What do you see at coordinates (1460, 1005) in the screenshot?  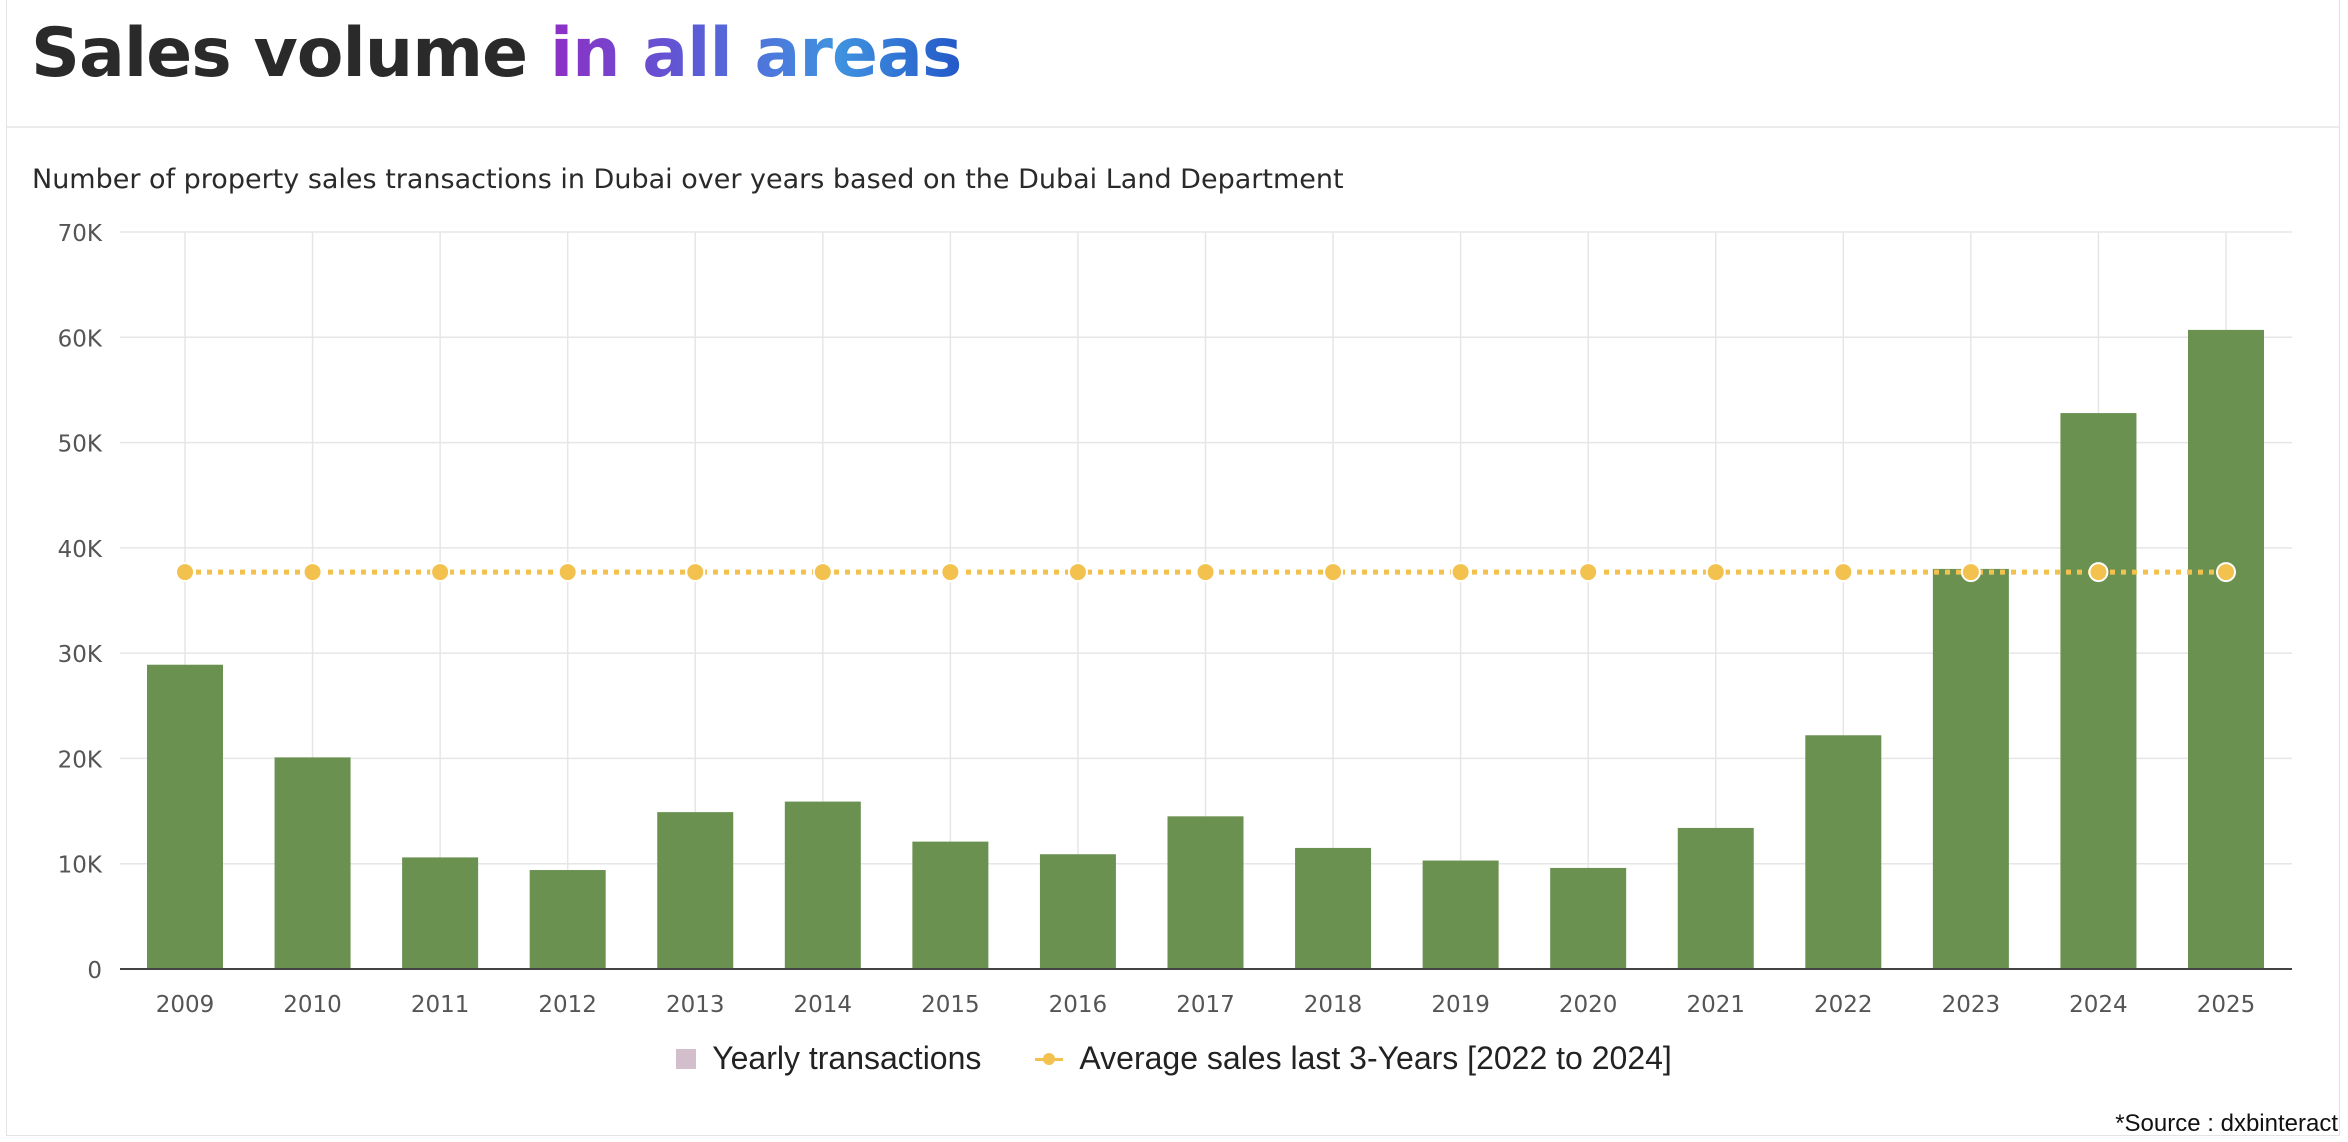 I see `x-tick-label: 2019` at bounding box center [1460, 1005].